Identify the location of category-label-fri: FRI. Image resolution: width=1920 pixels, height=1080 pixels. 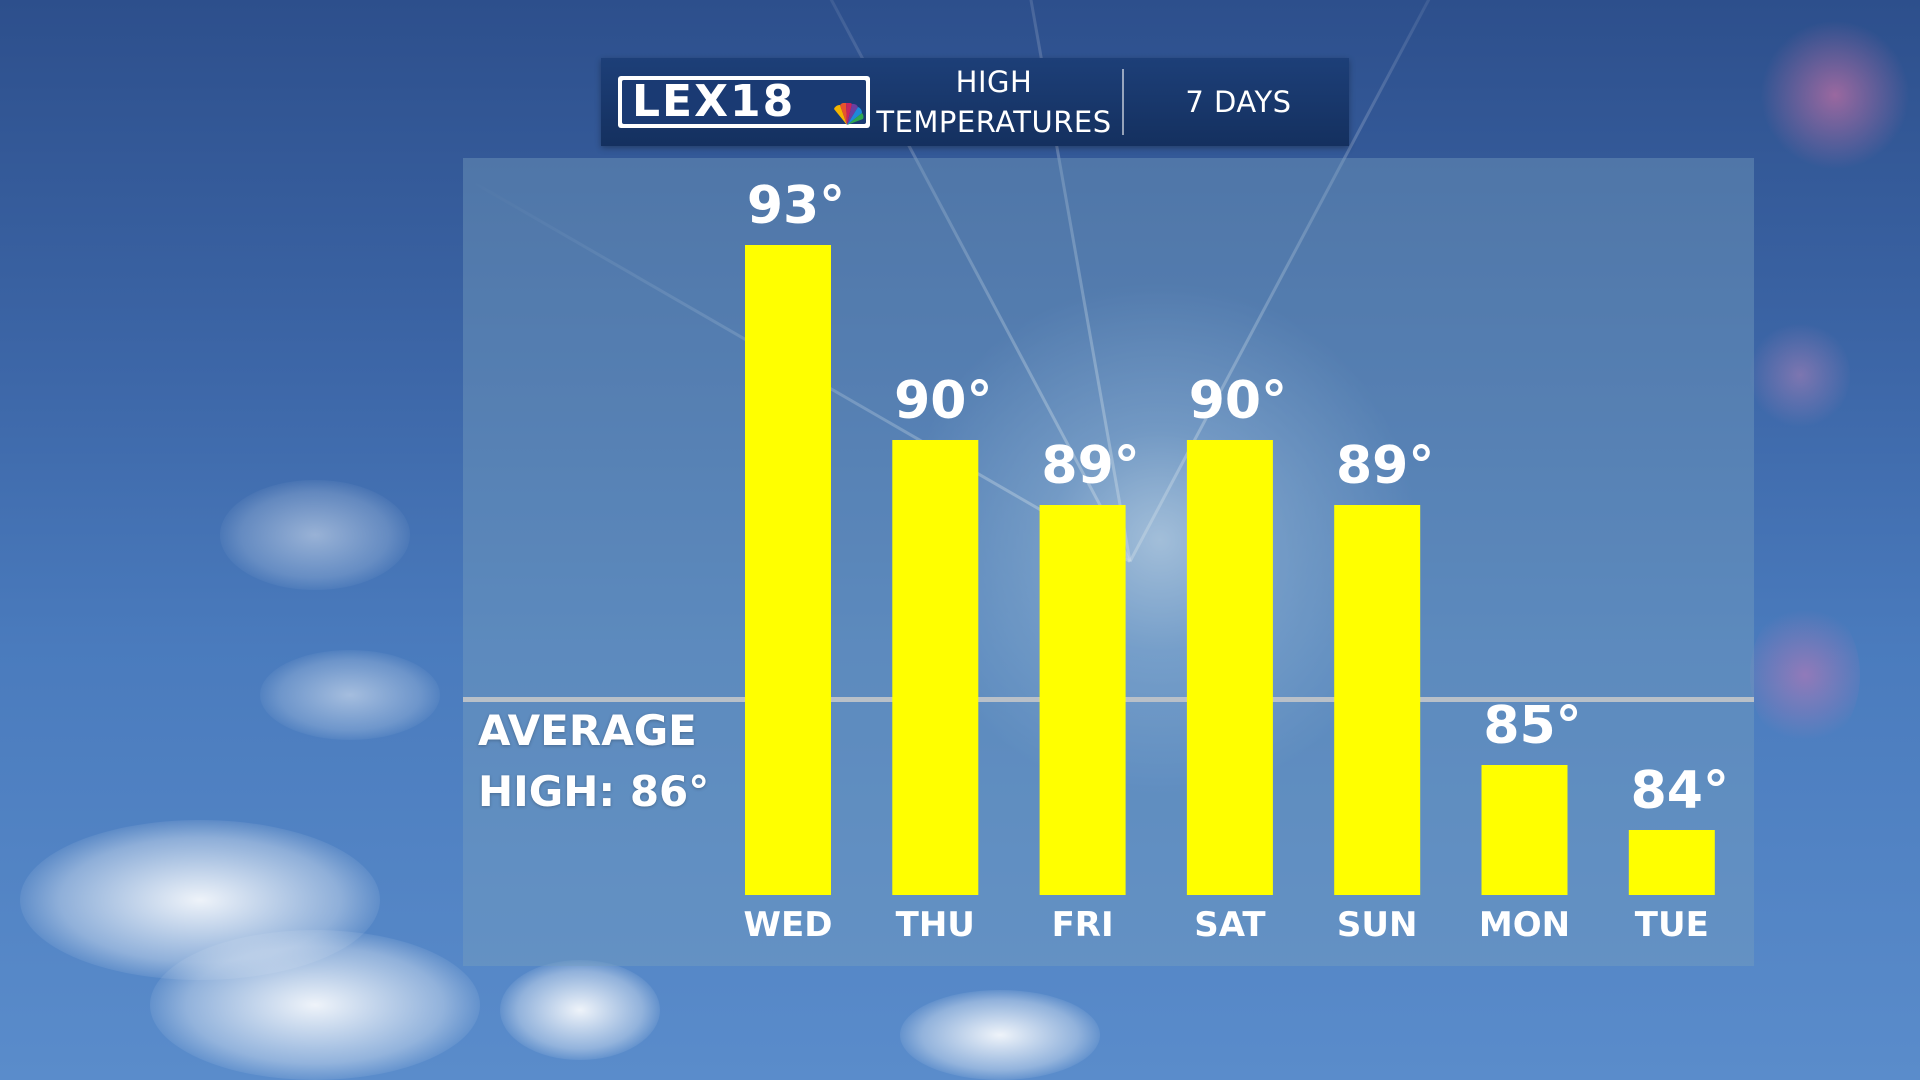
(1083, 925).